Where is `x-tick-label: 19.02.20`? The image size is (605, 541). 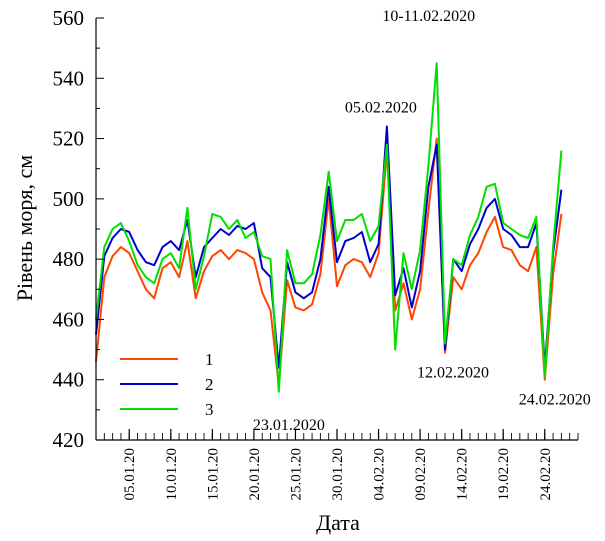
x-tick-label: 19.02.20 is located at coordinates (504, 474).